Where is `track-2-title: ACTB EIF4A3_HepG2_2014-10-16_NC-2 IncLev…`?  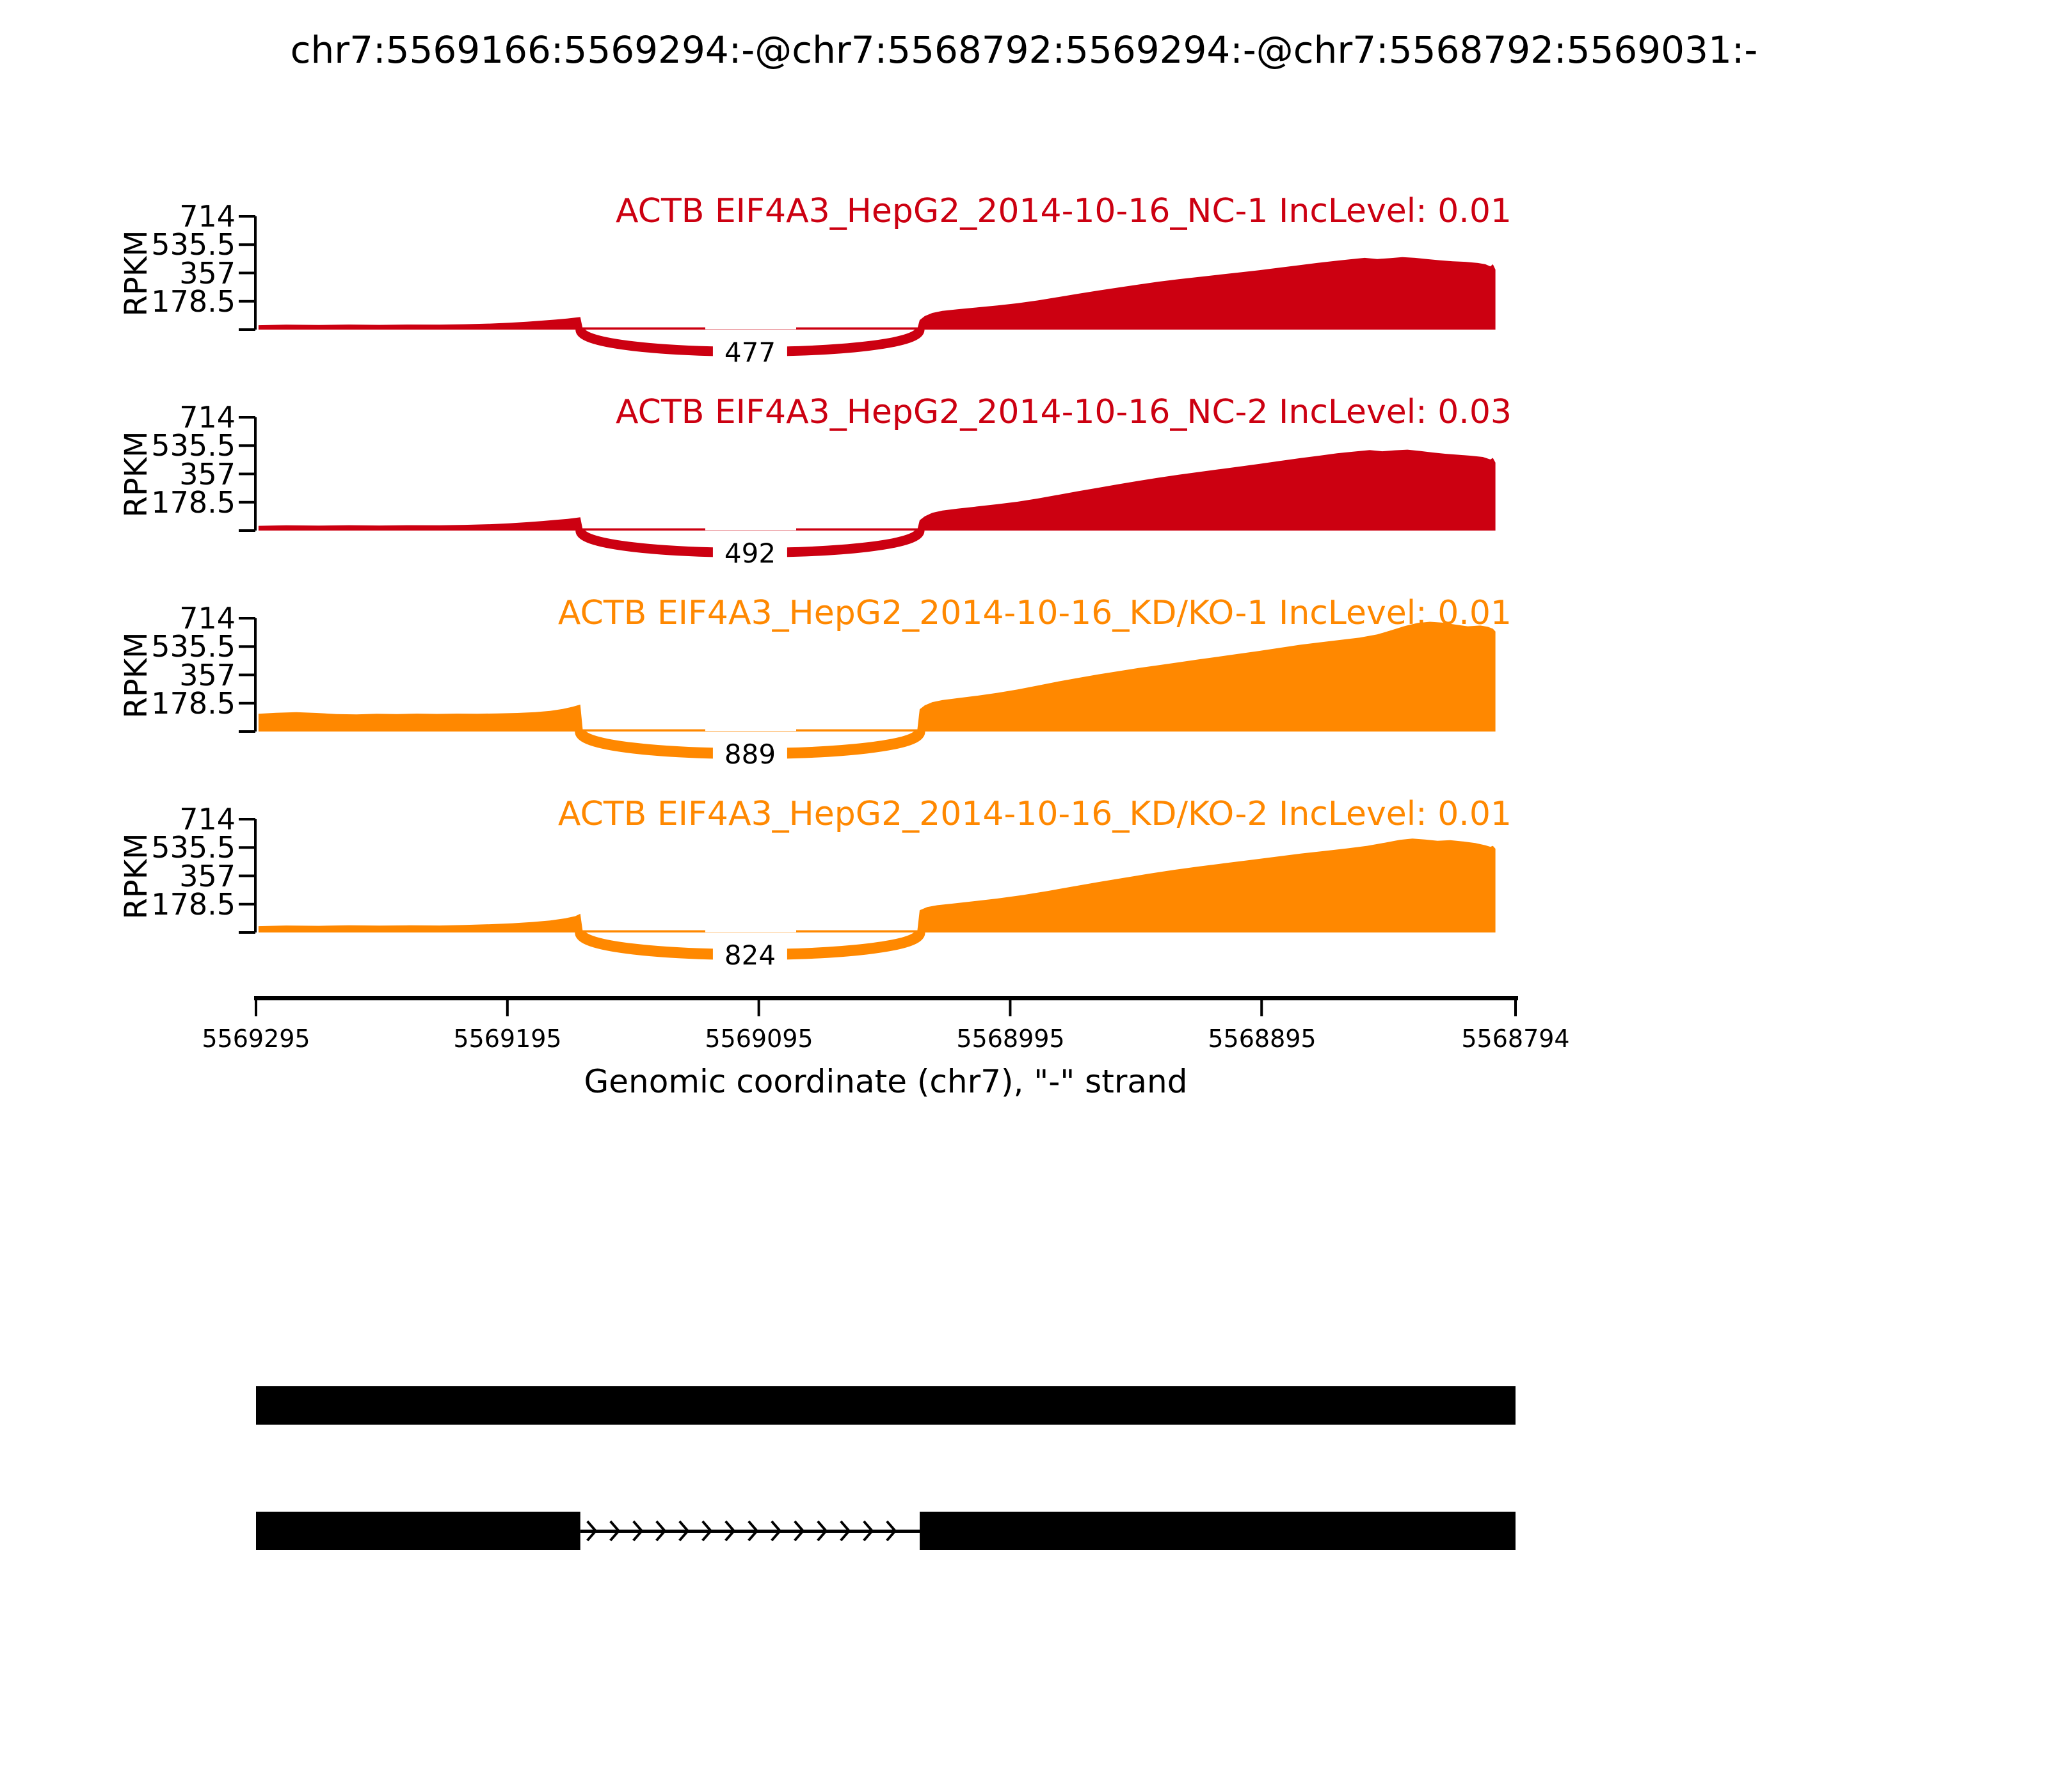 track-2-title: ACTB EIF4A3_HepG2_2014-10-16_NC-2 IncLev… is located at coordinates (1063, 412).